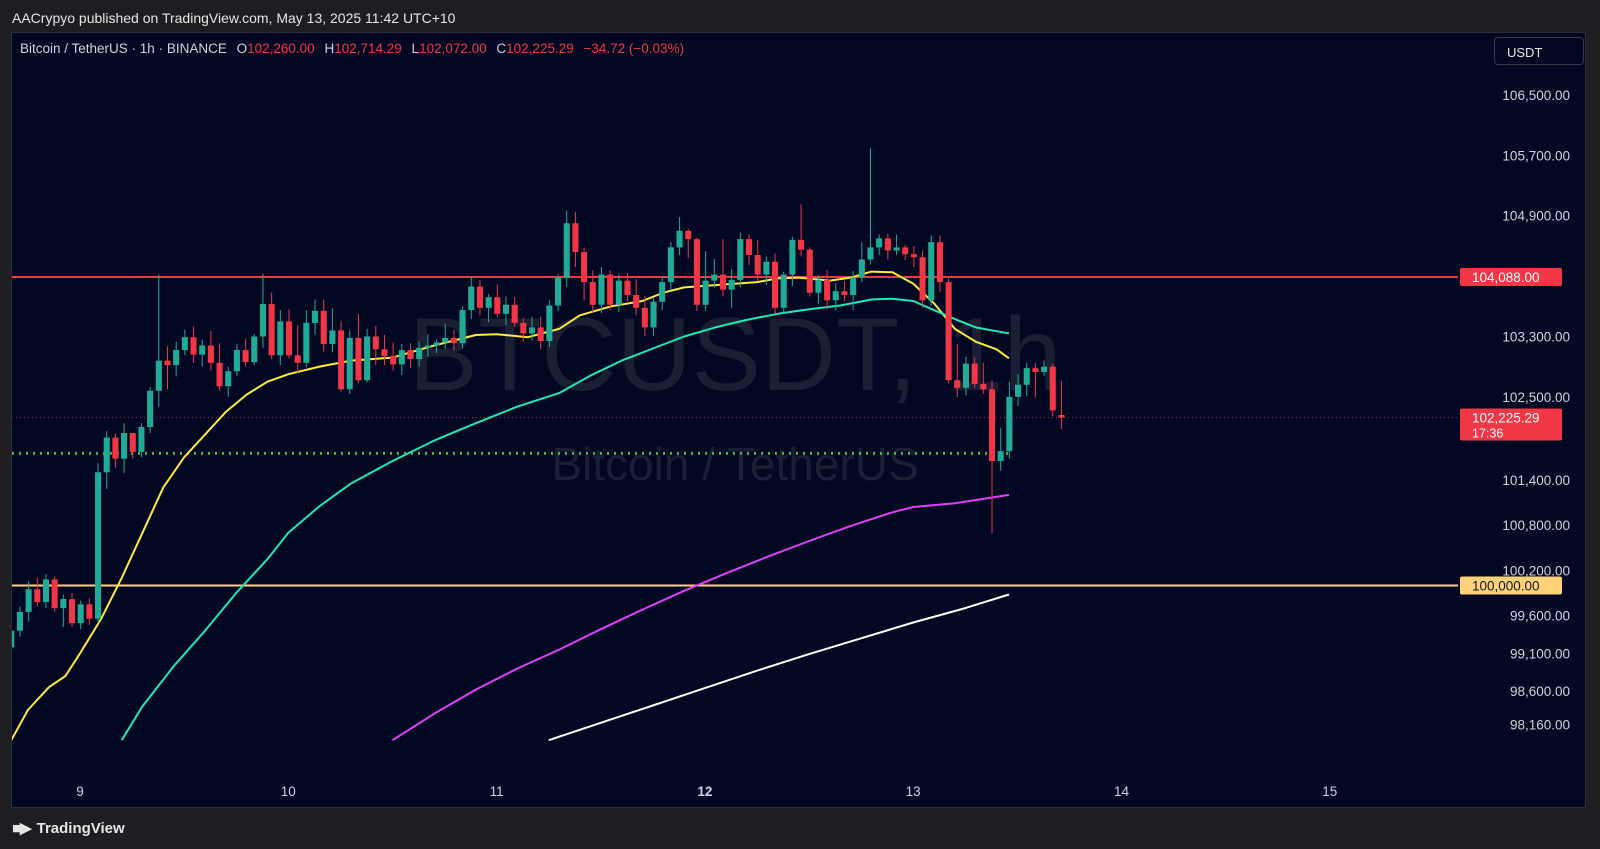 The width and height of the screenshot is (1600, 849). I want to click on tradingview-brand: ■▶ TradingView, so click(68, 828).